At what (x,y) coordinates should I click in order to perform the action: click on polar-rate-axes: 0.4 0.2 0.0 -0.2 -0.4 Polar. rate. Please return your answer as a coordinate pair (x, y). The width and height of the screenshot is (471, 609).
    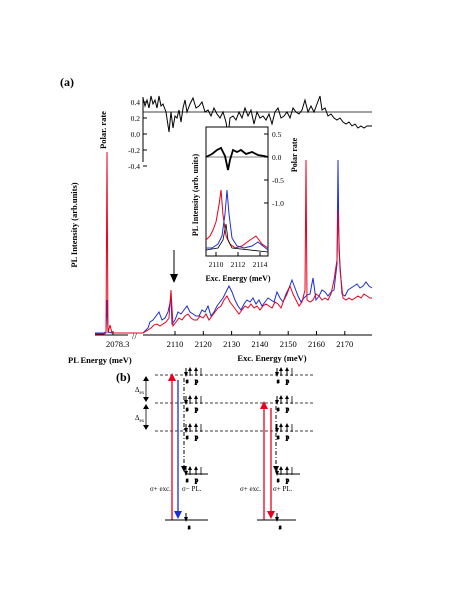
    Looking at the image, I should click on (235, 133).